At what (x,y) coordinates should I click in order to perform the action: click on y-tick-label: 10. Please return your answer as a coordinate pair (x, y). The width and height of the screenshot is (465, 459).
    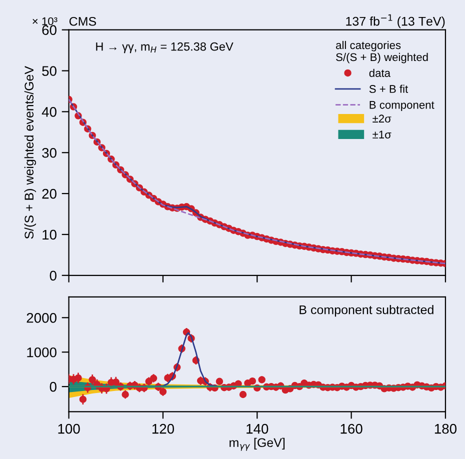
    Looking at the image, I should click on (49, 235).